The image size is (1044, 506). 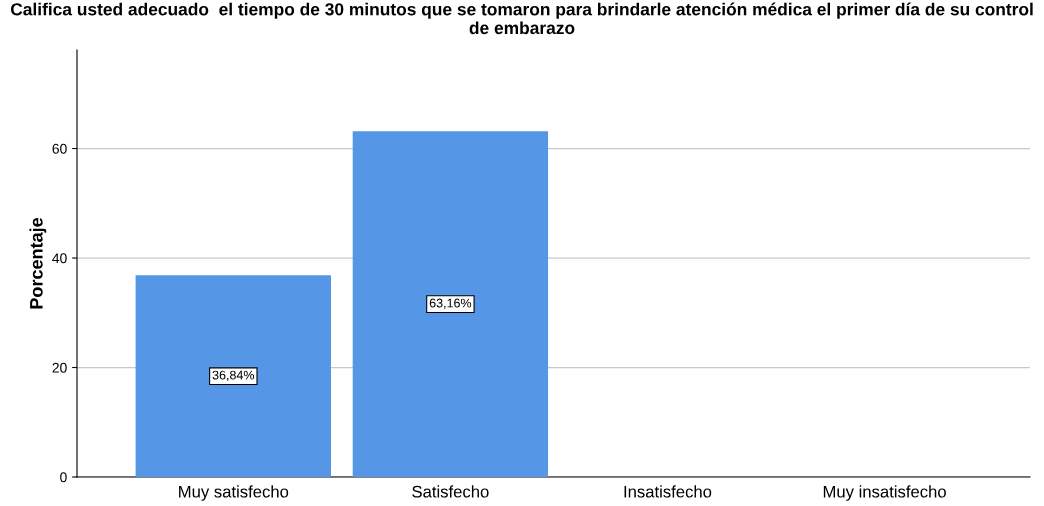 I want to click on y-tick-label: 0, so click(x=63, y=477).